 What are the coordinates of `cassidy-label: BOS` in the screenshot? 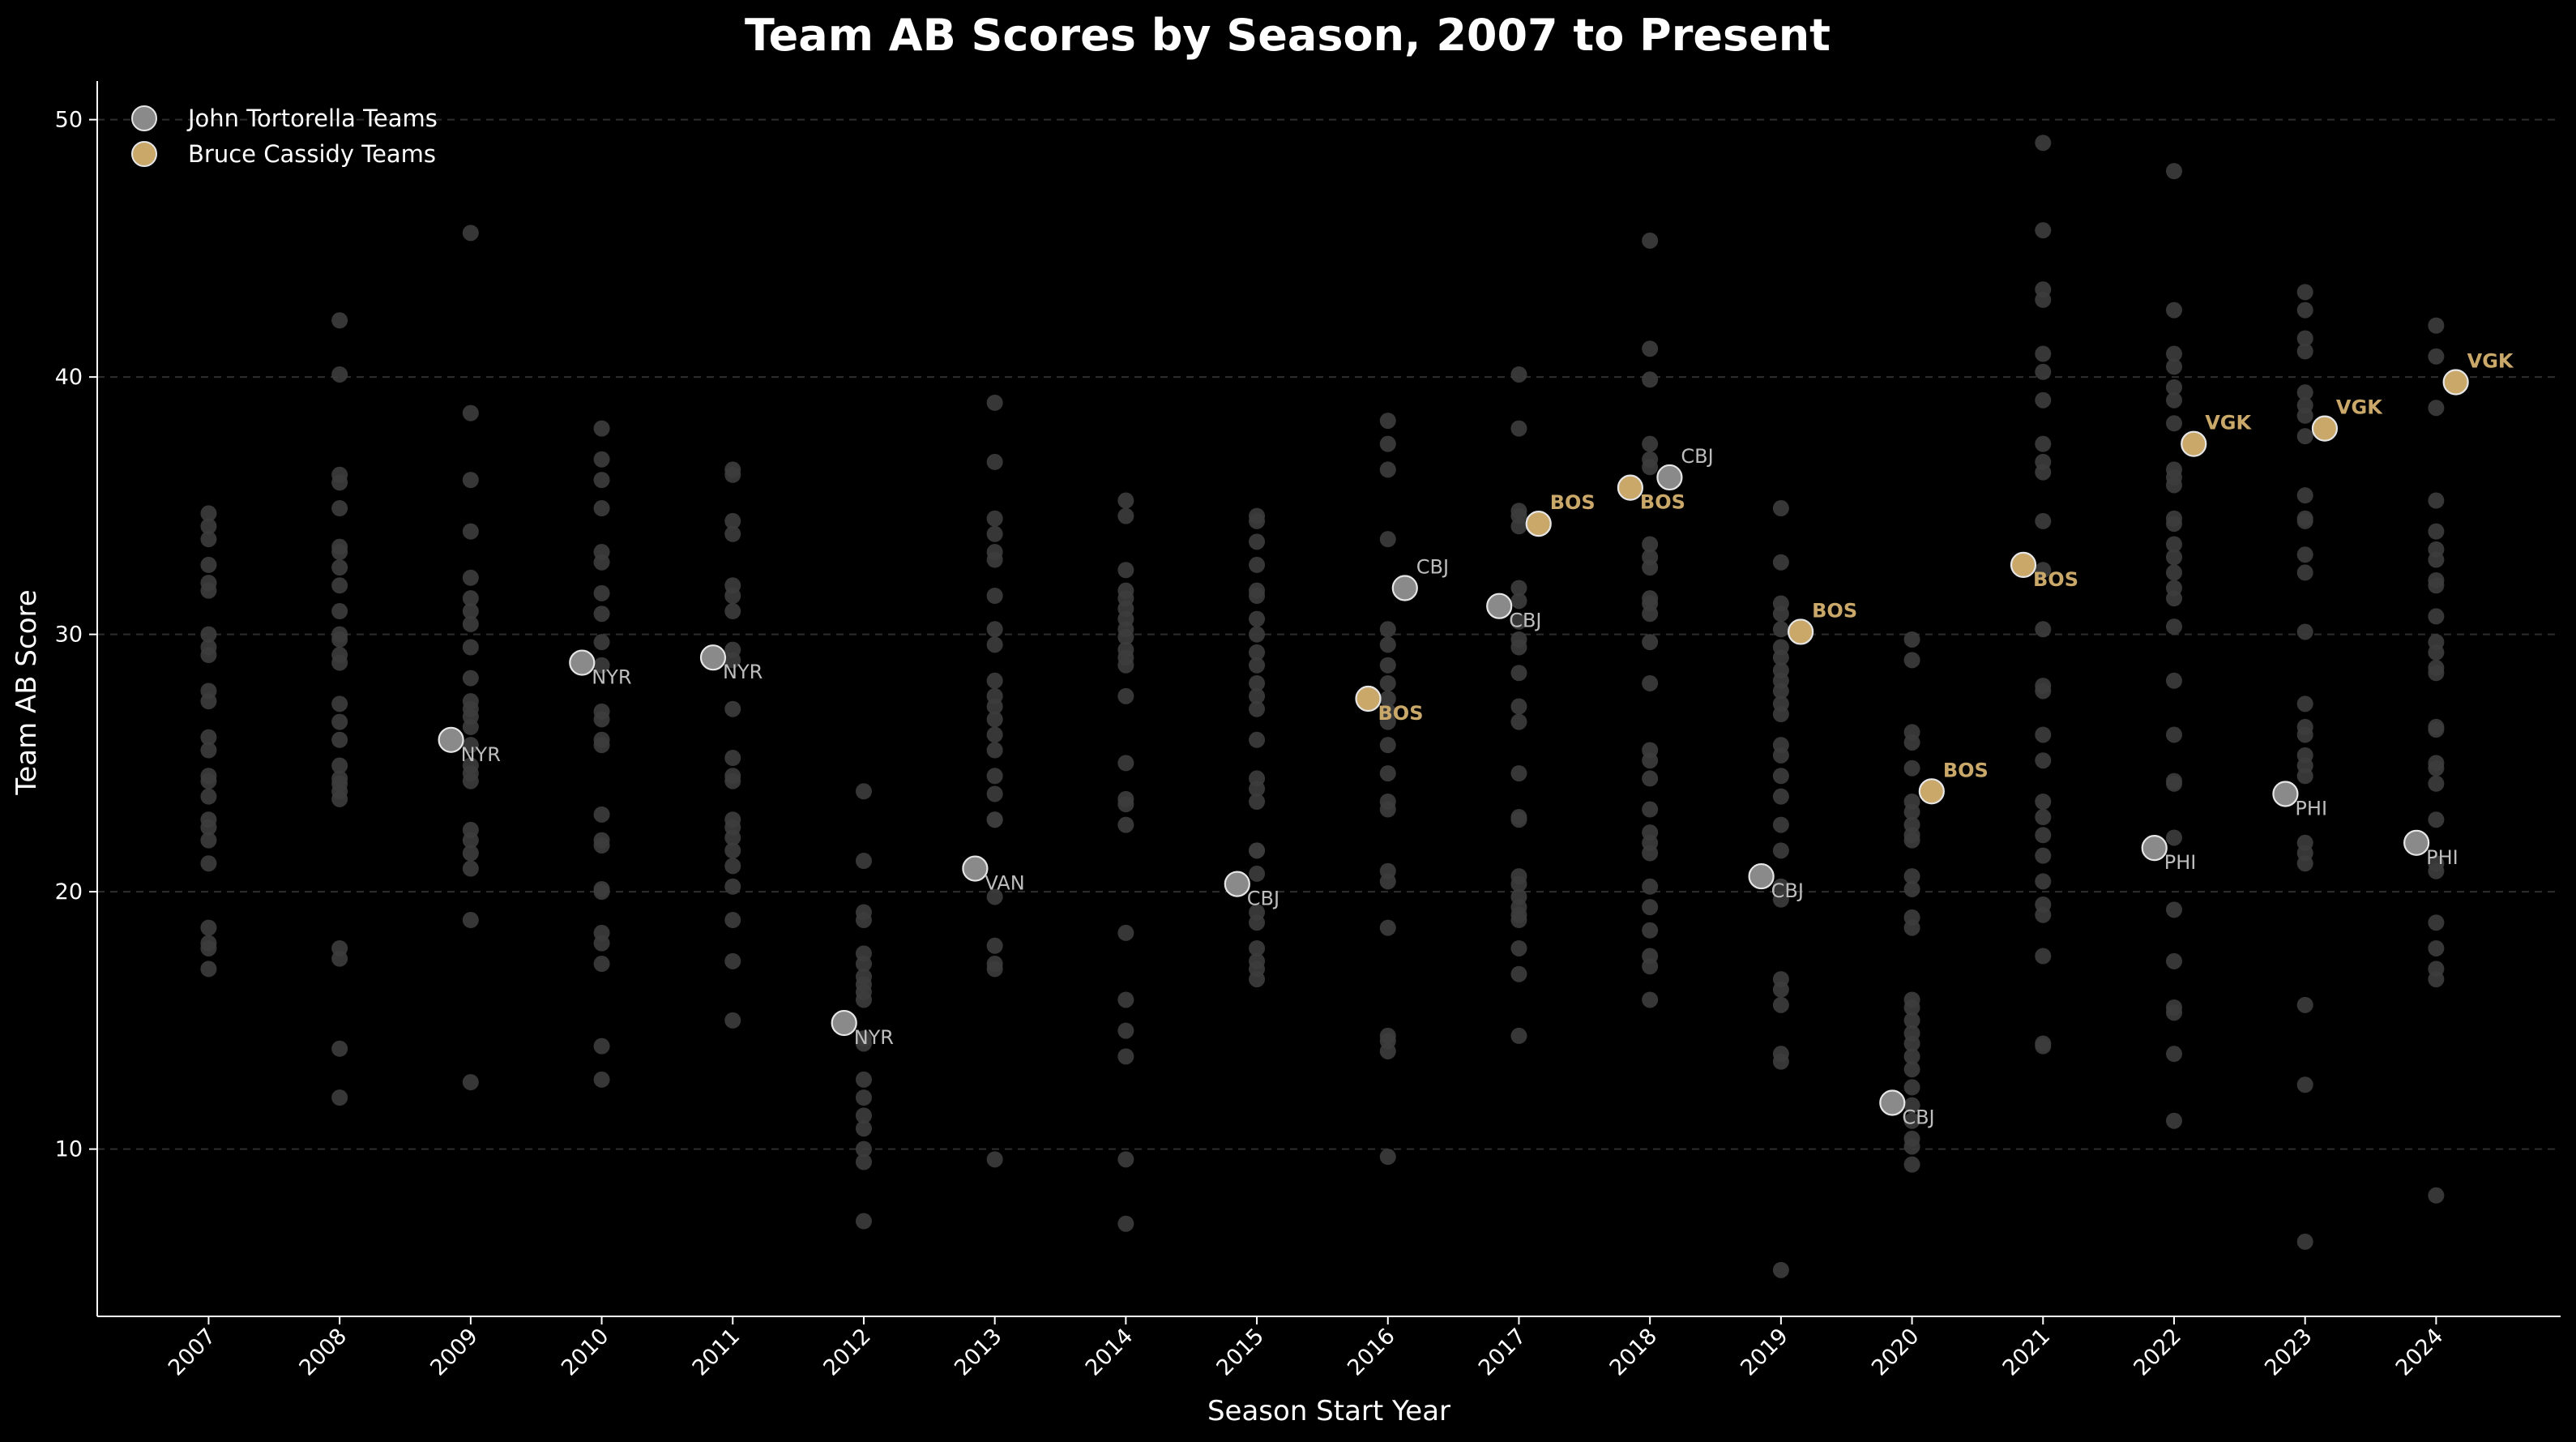 It's located at (1401, 713).